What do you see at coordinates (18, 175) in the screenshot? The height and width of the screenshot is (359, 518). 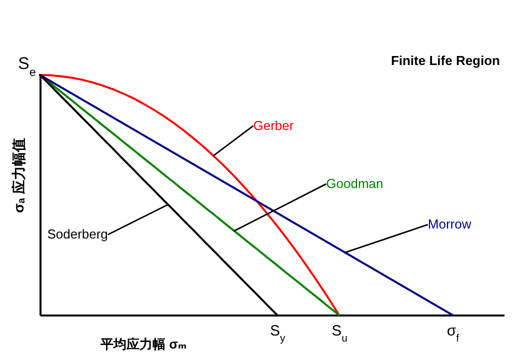 I see `y-axis-title: σₐ 应力幅值` at bounding box center [18, 175].